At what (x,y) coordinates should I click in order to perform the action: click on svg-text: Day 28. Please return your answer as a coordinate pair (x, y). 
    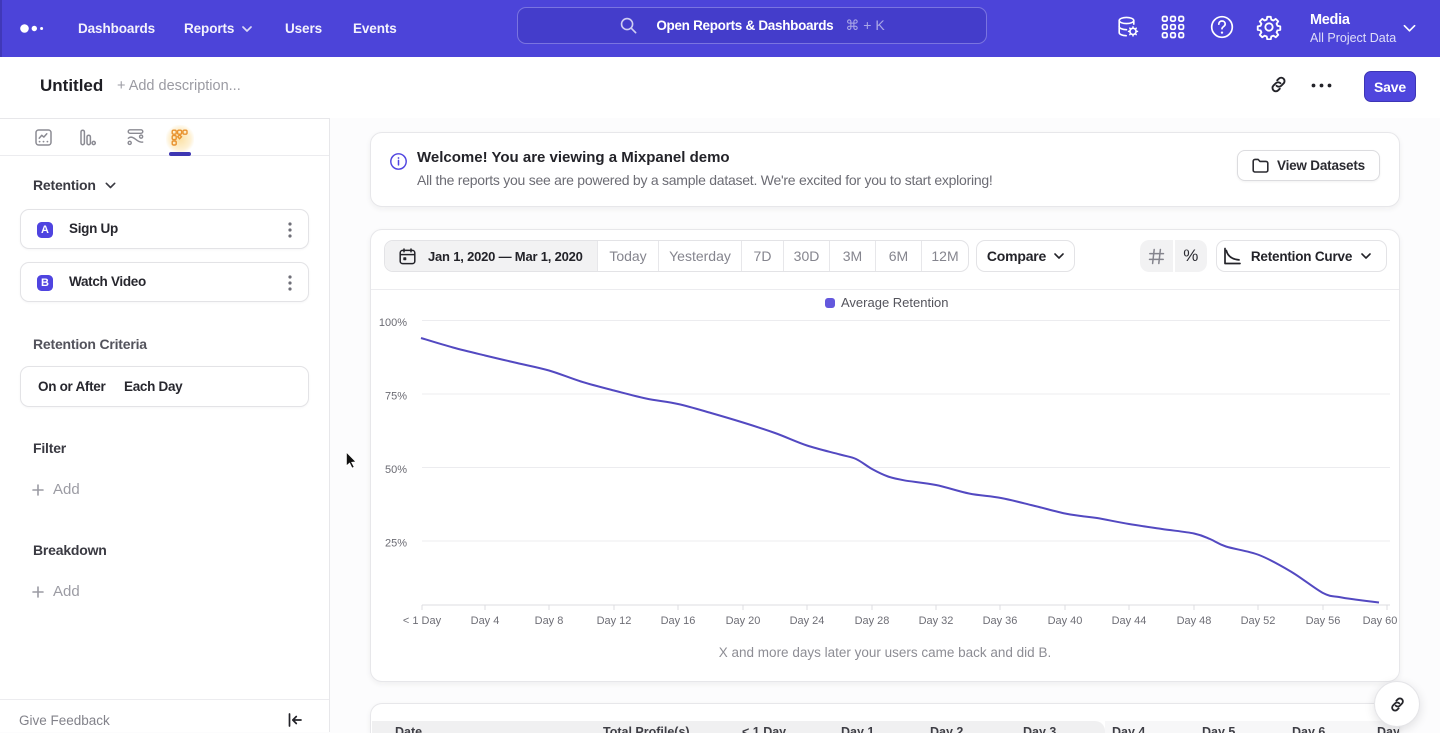
    Looking at the image, I should click on (872, 621).